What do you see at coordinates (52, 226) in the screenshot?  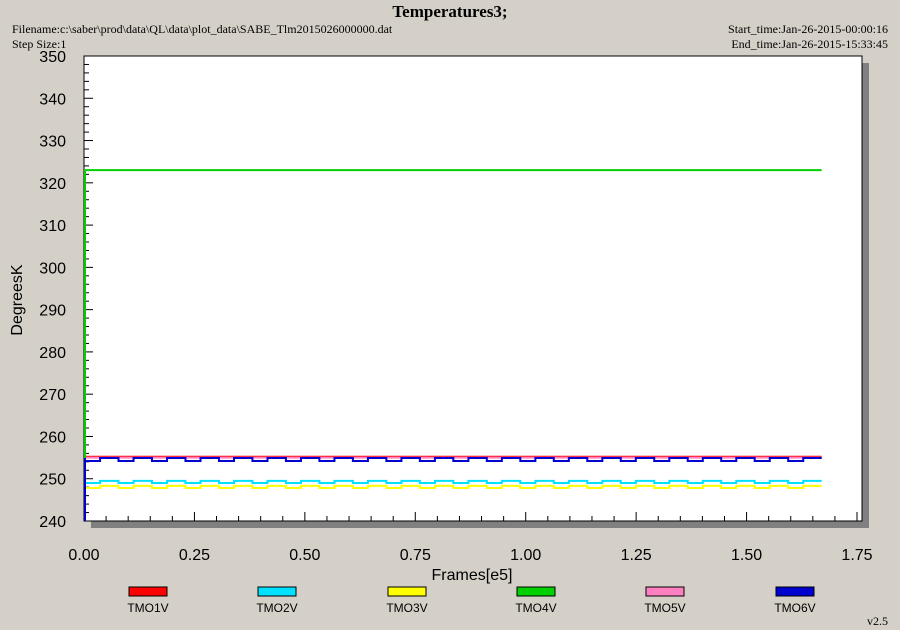 I see `y-tick-label: 310` at bounding box center [52, 226].